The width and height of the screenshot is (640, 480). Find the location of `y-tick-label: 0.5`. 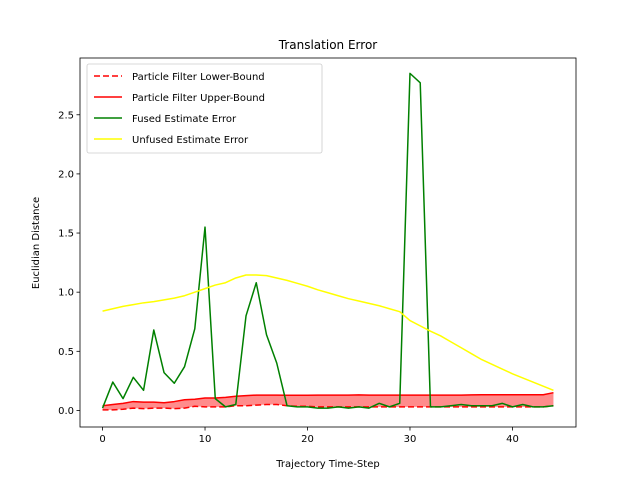

y-tick-label: 0.5 is located at coordinates (66, 352).